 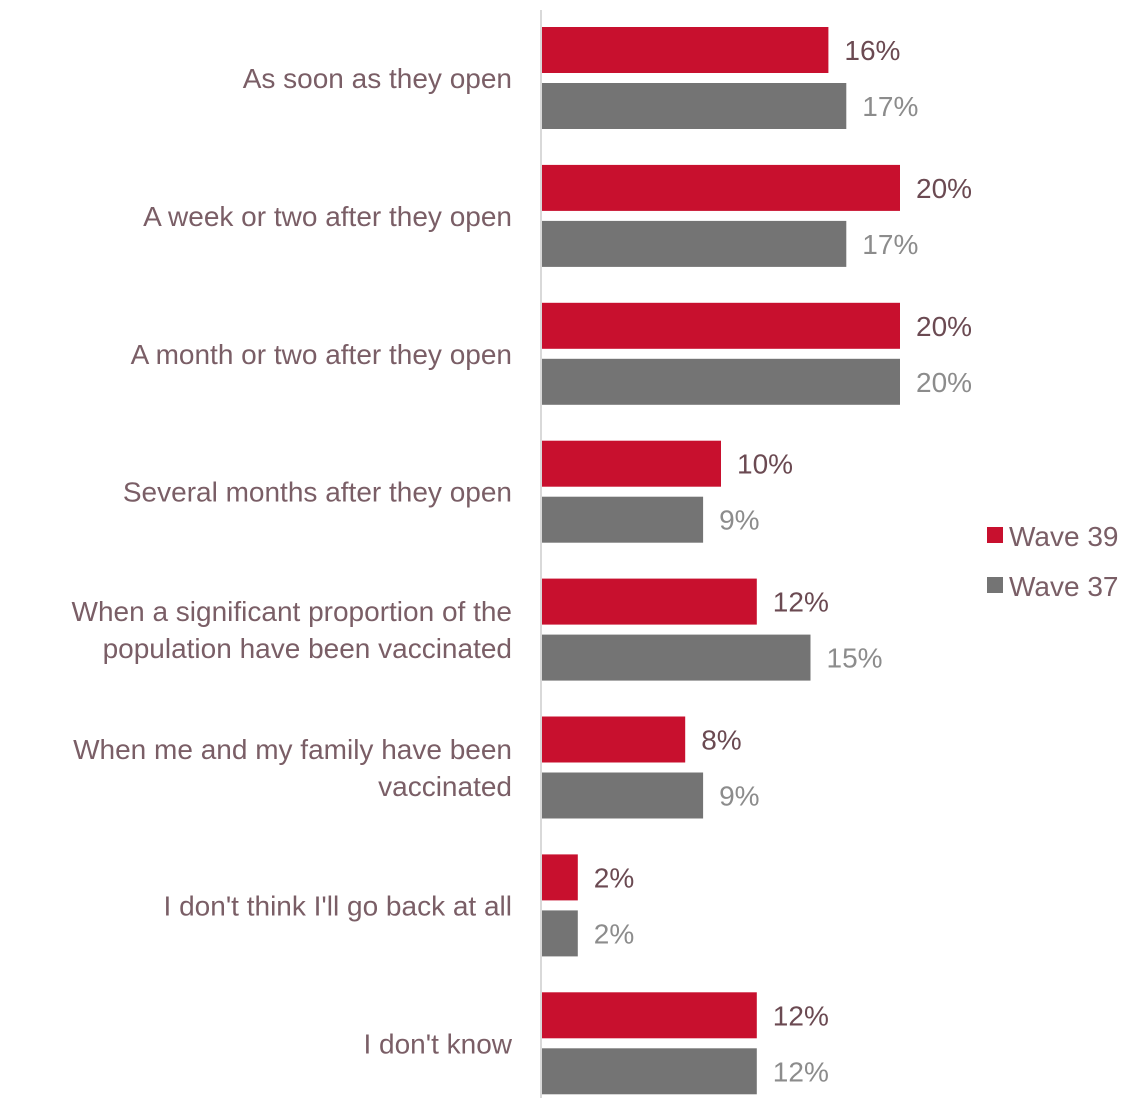 I want to click on data-label-wave39-7: 12%, so click(x=801, y=1015).